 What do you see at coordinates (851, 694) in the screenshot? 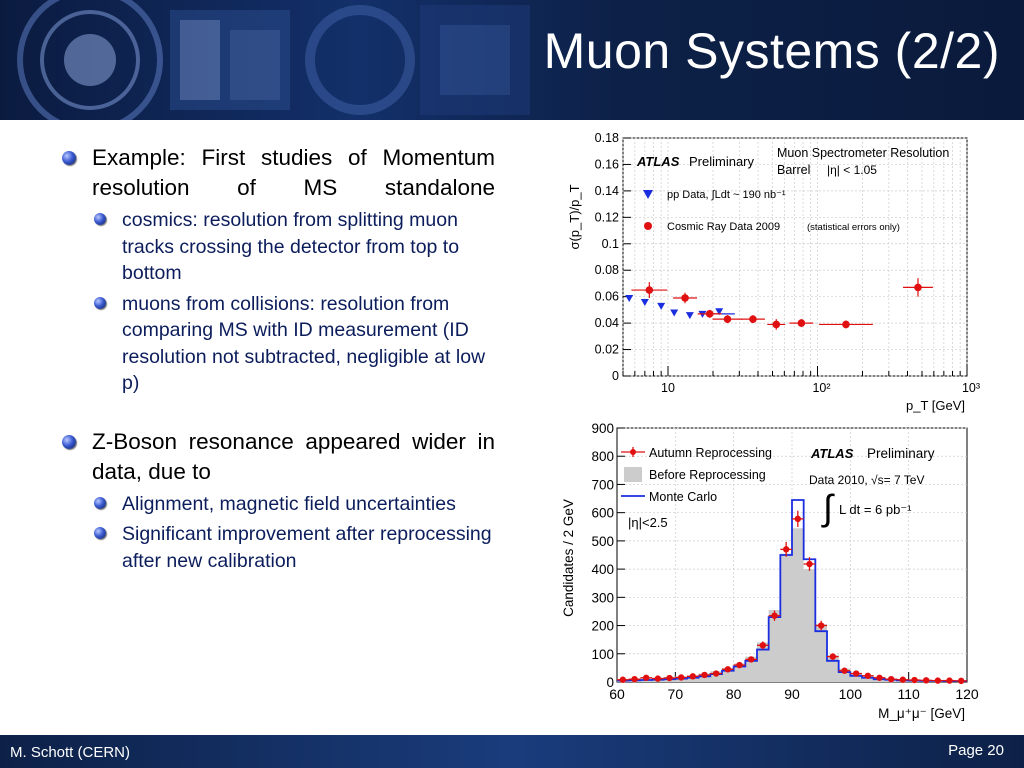
I see `x-tick-label: 100` at bounding box center [851, 694].